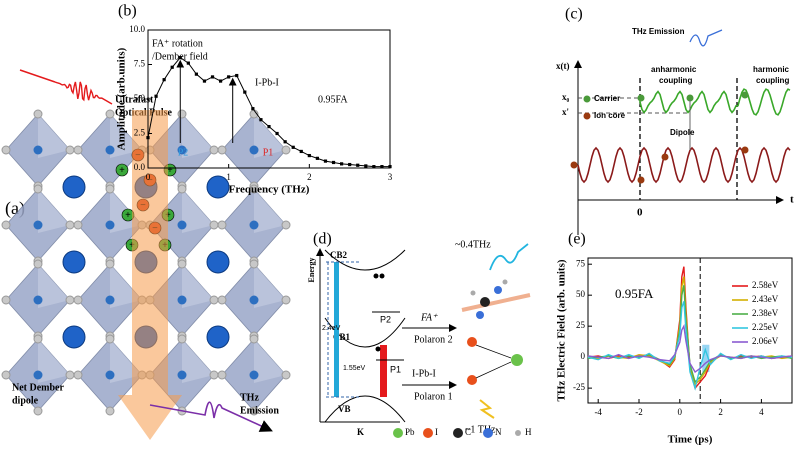 Image resolution: width=798 pixels, height=451 pixels. Describe the element at coordinates (473, 244) in the screenshot. I see `freq-label: ~0.4THz` at that location.